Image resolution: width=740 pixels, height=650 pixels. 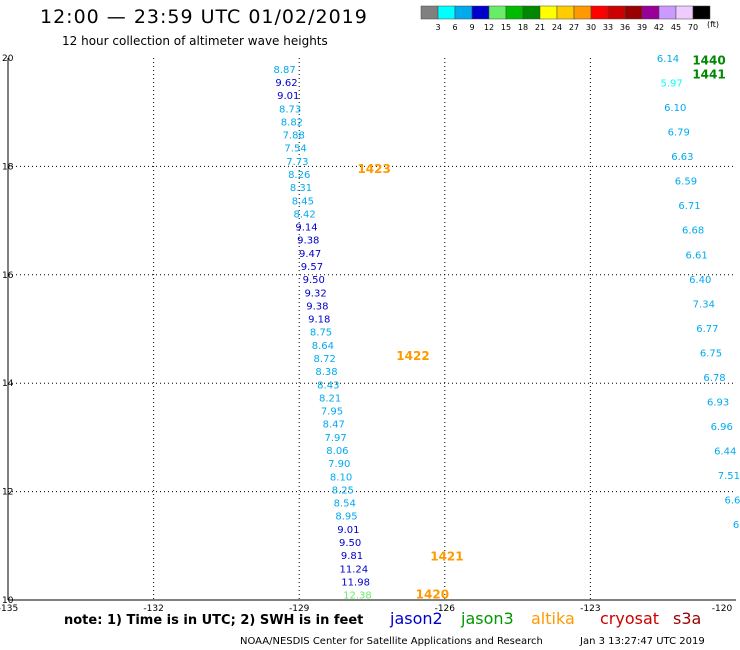 What do you see at coordinates (659, 27) in the screenshot?
I see `legend-value-label: 42` at bounding box center [659, 27].